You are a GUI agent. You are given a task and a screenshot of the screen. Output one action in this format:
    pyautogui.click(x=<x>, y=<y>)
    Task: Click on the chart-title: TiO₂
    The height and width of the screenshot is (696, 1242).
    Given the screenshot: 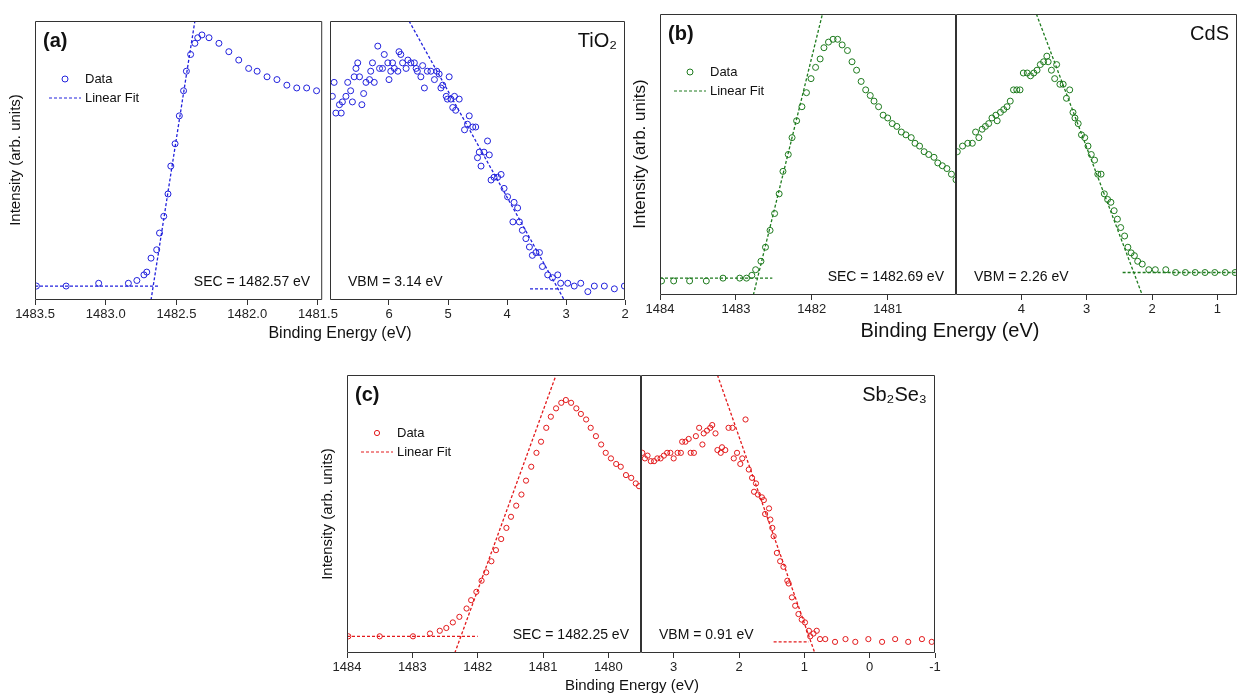 What is the action you would take?
    pyautogui.click(x=597, y=40)
    